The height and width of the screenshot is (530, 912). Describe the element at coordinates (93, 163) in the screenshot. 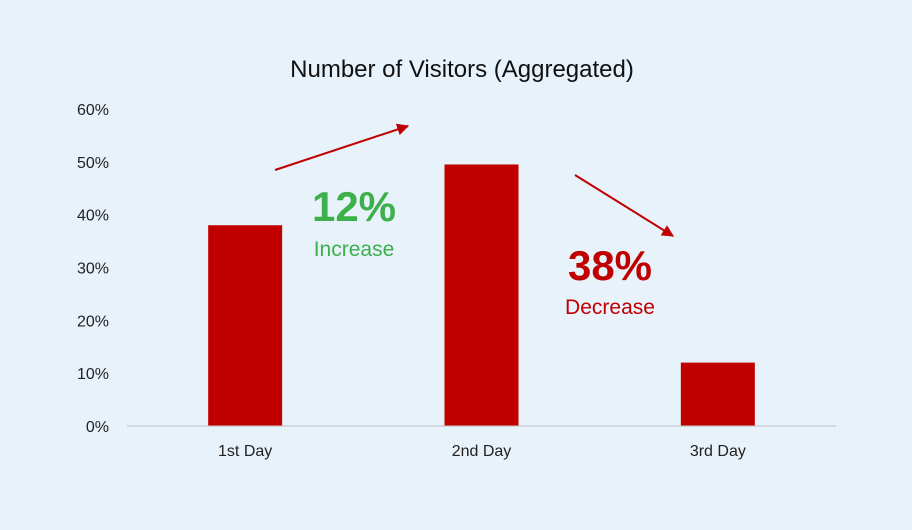

I see `y-tick-label: 50%` at that location.